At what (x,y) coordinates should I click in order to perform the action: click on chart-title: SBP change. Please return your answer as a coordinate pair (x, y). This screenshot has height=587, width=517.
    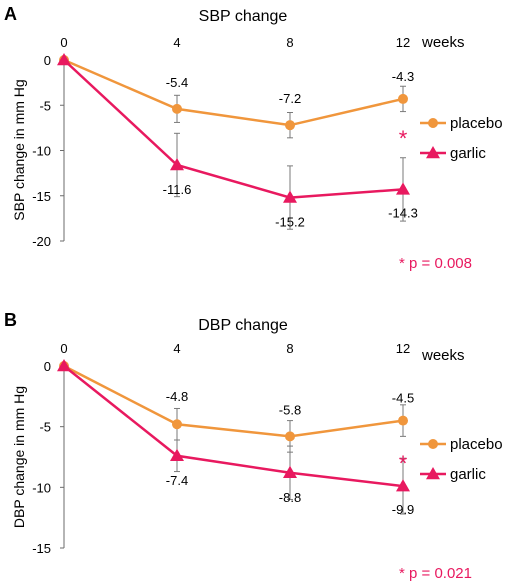
    Looking at the image, I should click on (243, 16).